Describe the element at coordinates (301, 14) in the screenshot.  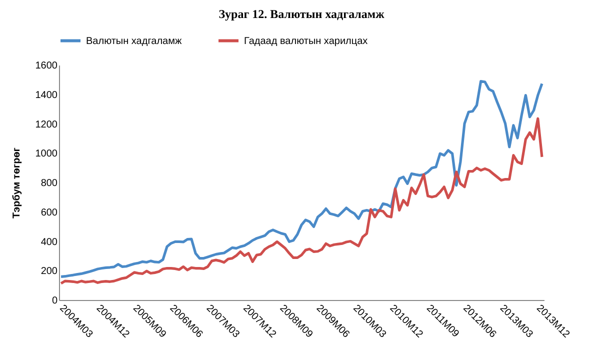
I see `chart-title: Зураг 12. Валютын хадгаламж` at that location.